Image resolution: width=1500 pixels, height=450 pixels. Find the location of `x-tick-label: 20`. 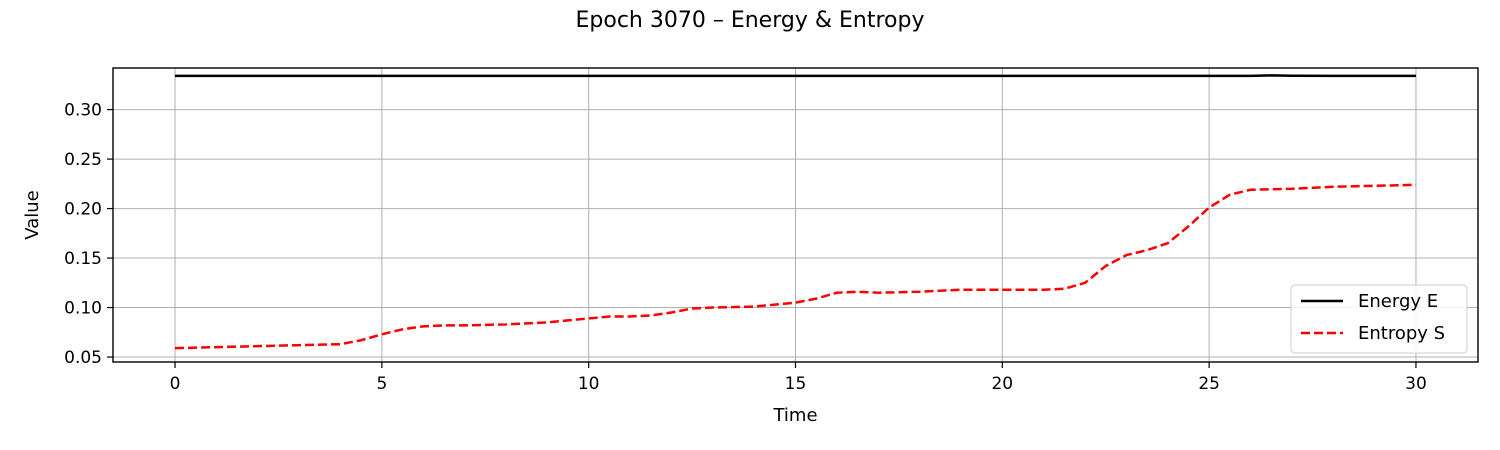

x-tick-label: 20 is located at coordinates (1002, 384).